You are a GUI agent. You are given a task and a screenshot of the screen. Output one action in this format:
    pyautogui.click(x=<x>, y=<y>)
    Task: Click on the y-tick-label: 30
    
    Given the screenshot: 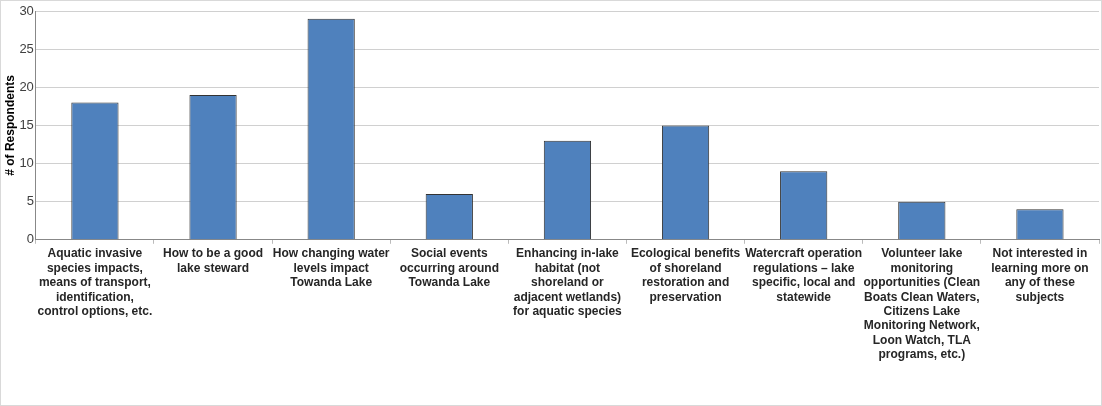 What is the action you would take?
    pyautogui.click(x=26, y=10)
    